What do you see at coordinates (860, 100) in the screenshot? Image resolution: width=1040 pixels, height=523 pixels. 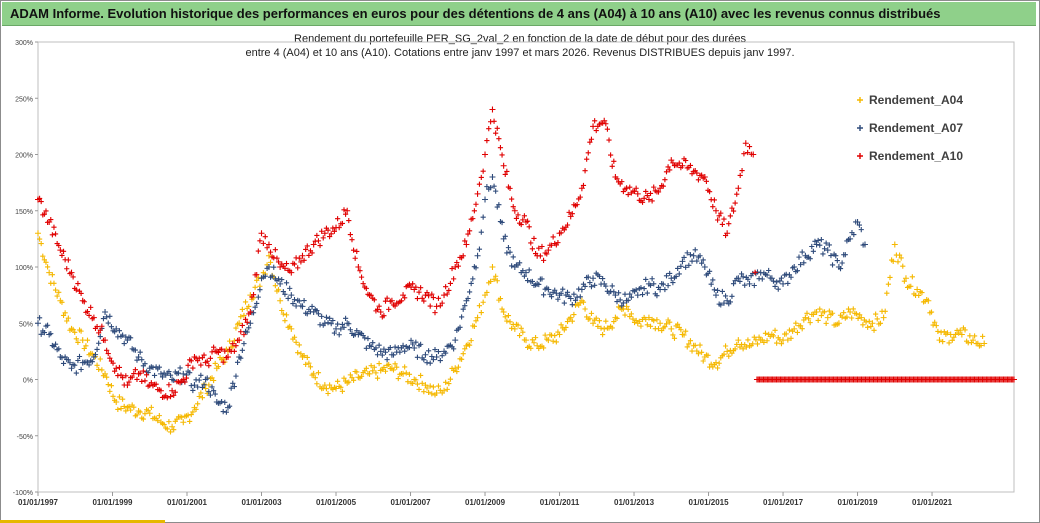 I see `legend-marker` at bounding box center [860, 100].